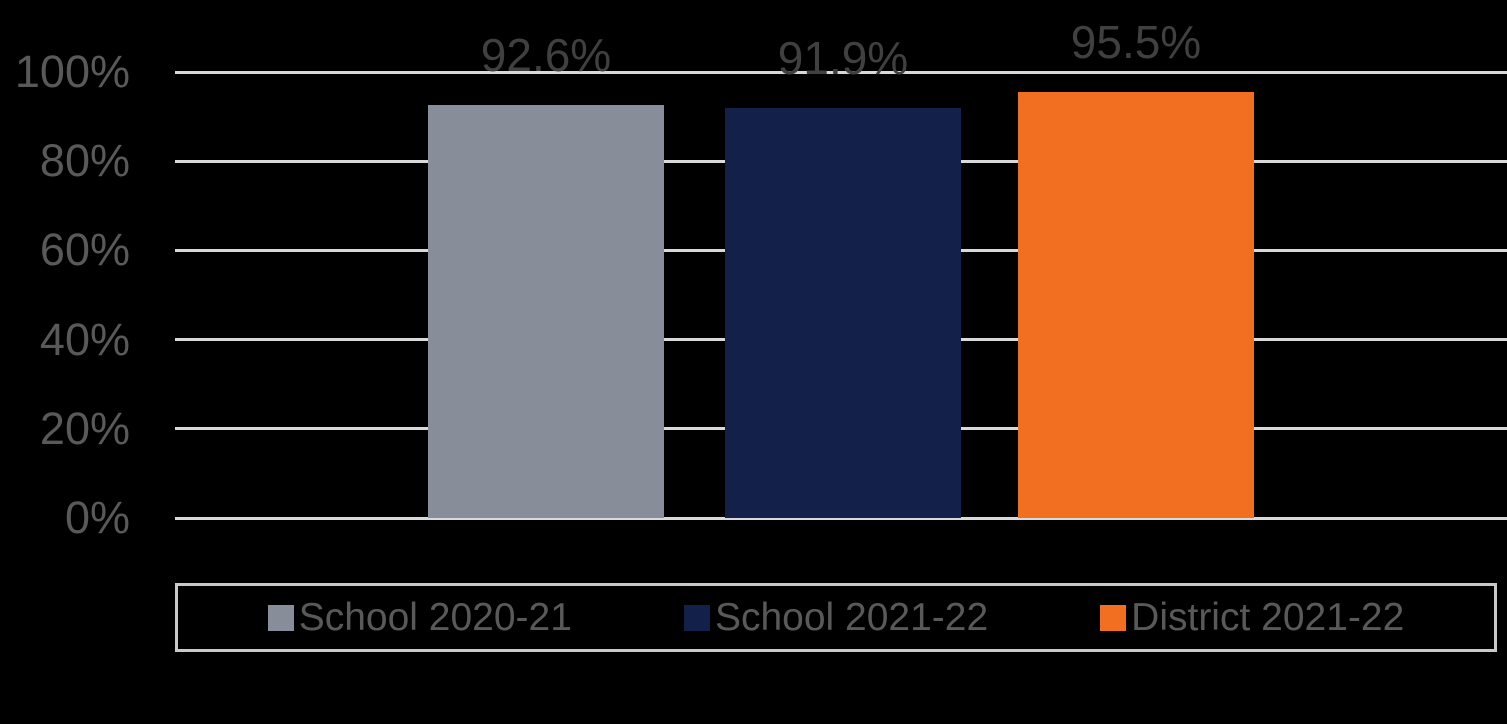  I want to click on legend-item: School 2021-22, so click(836, 617).